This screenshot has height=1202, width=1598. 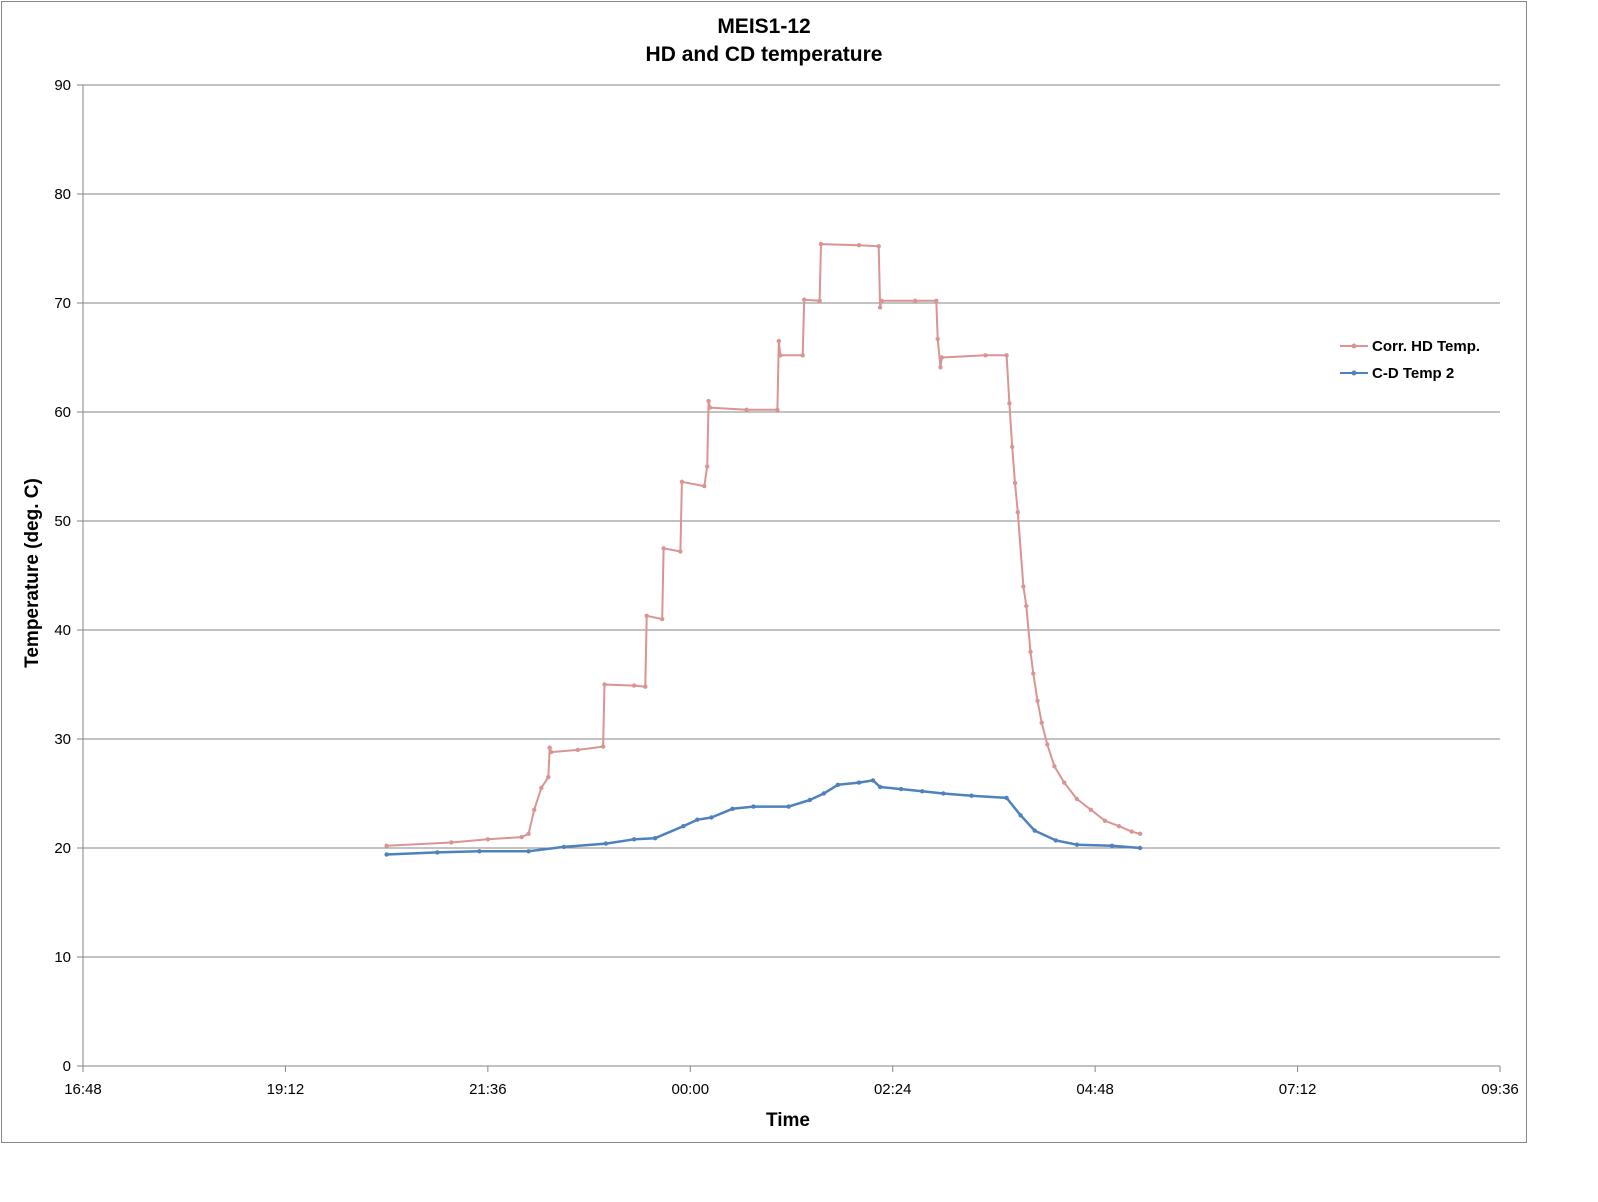 What do you see at coordinates (1500, 1089) in the screenshot?
I see `x-tick-label: 09:36` at bounding box center [1500, 1089].